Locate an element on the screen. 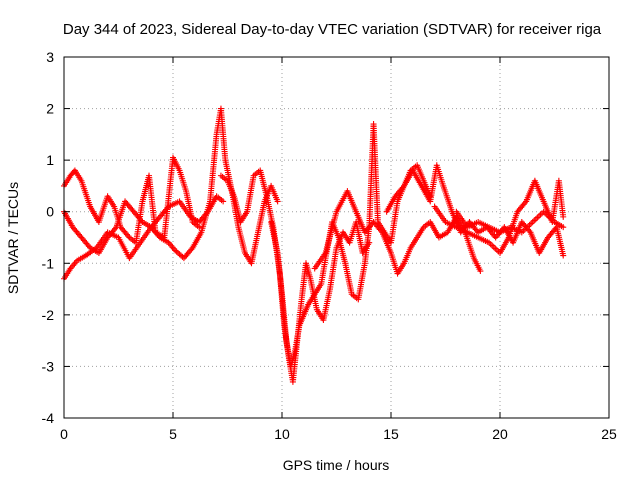 This screenshot has width=640, height=480. x-tick-label: 15 is located at coordinates (391, 434).